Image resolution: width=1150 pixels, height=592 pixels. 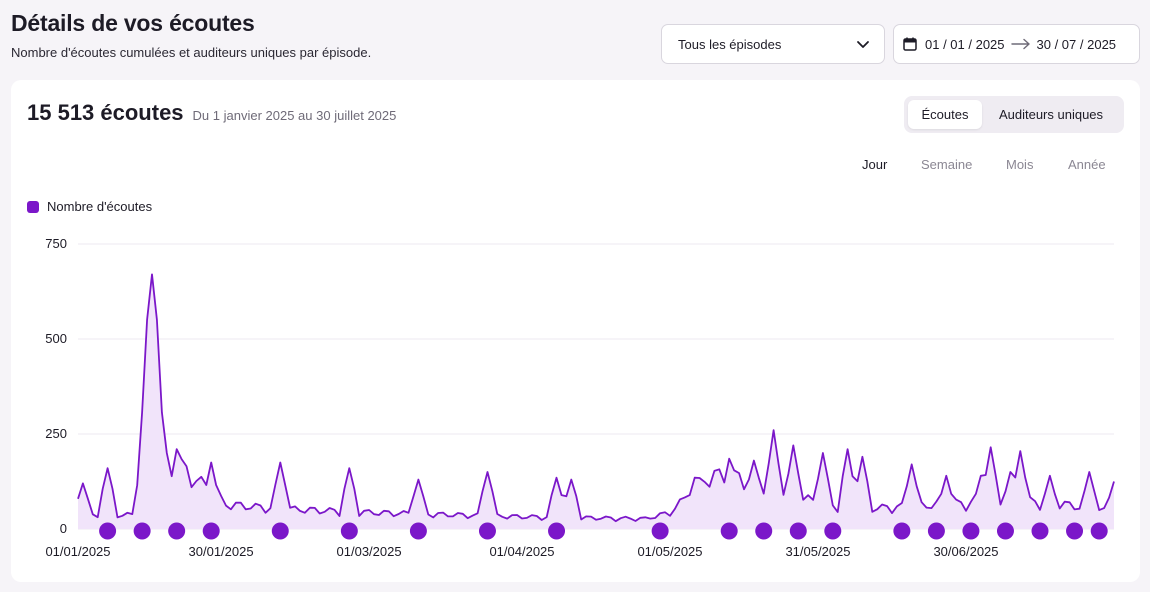 I want to click on episode-select-value: Tous les épisodes, so click(x=730, y=44).